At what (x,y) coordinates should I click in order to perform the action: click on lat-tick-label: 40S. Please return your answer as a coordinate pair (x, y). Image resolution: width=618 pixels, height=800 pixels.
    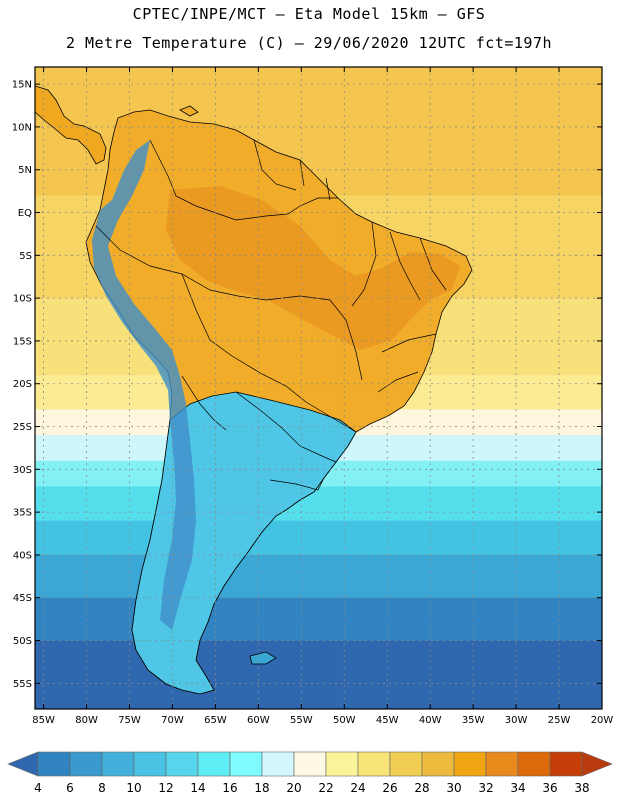
    Looking at the image, I should click on (22, 555).